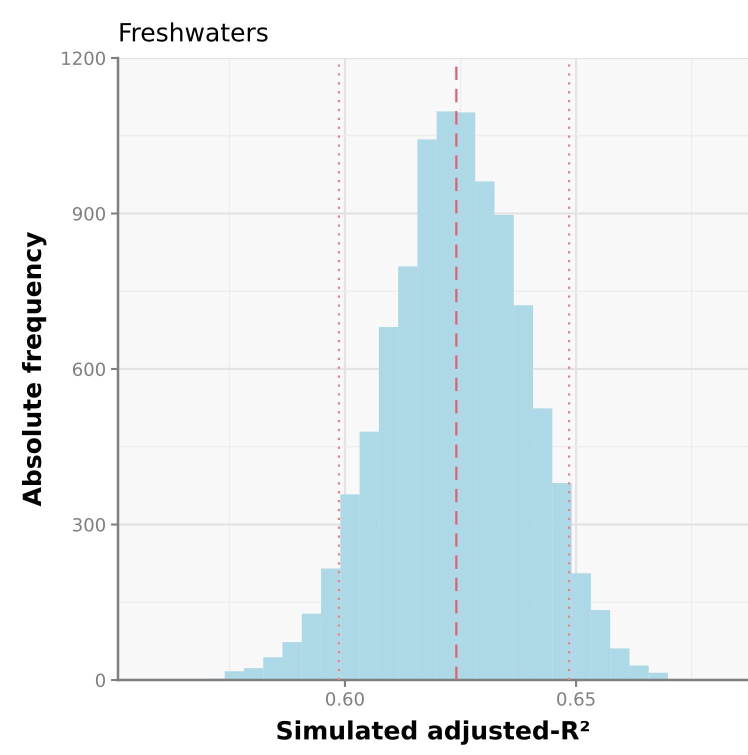 The image size is (748, 755). I want to click on x-tick-label: 0.65, so click(576, 699).